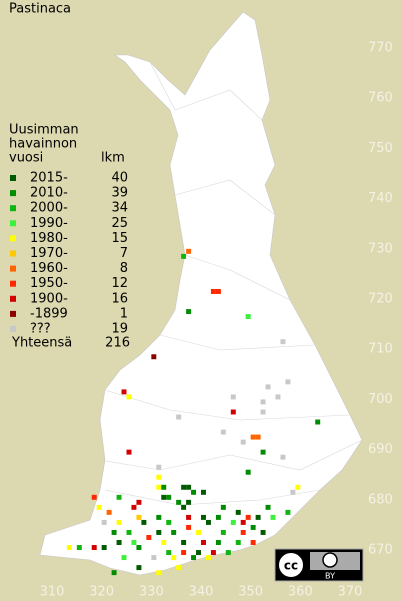 The image size is (401, 601). Describe the element at coordinates (101, 592) in the screenshot. I see `x-tick-label: 320` at that location.